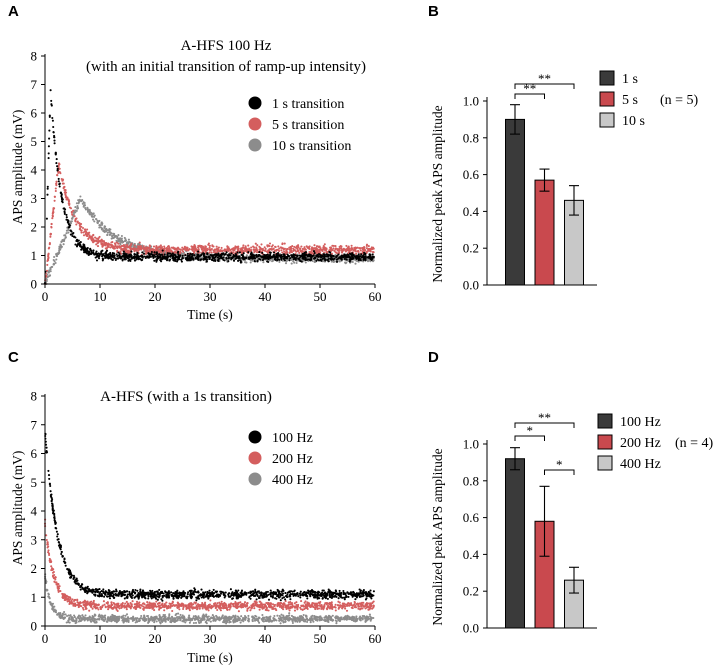  Describe the element at coordinates (375, 296) in the screenshot. I see `x-tick-label: 60` at that location.